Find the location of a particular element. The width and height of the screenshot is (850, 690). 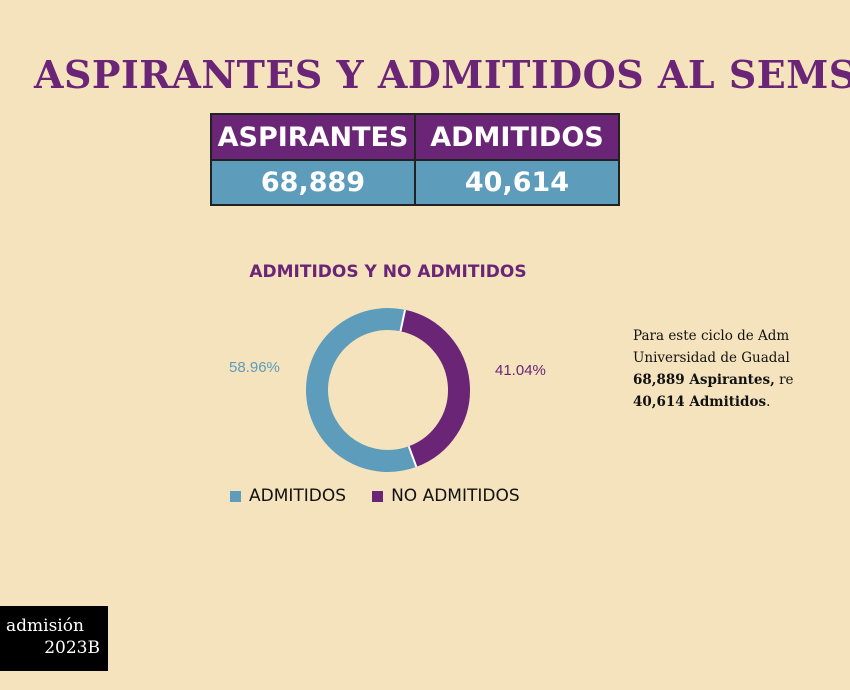

slice-label-no-admitidos: 41.04% is located at coordinates (520, 370).